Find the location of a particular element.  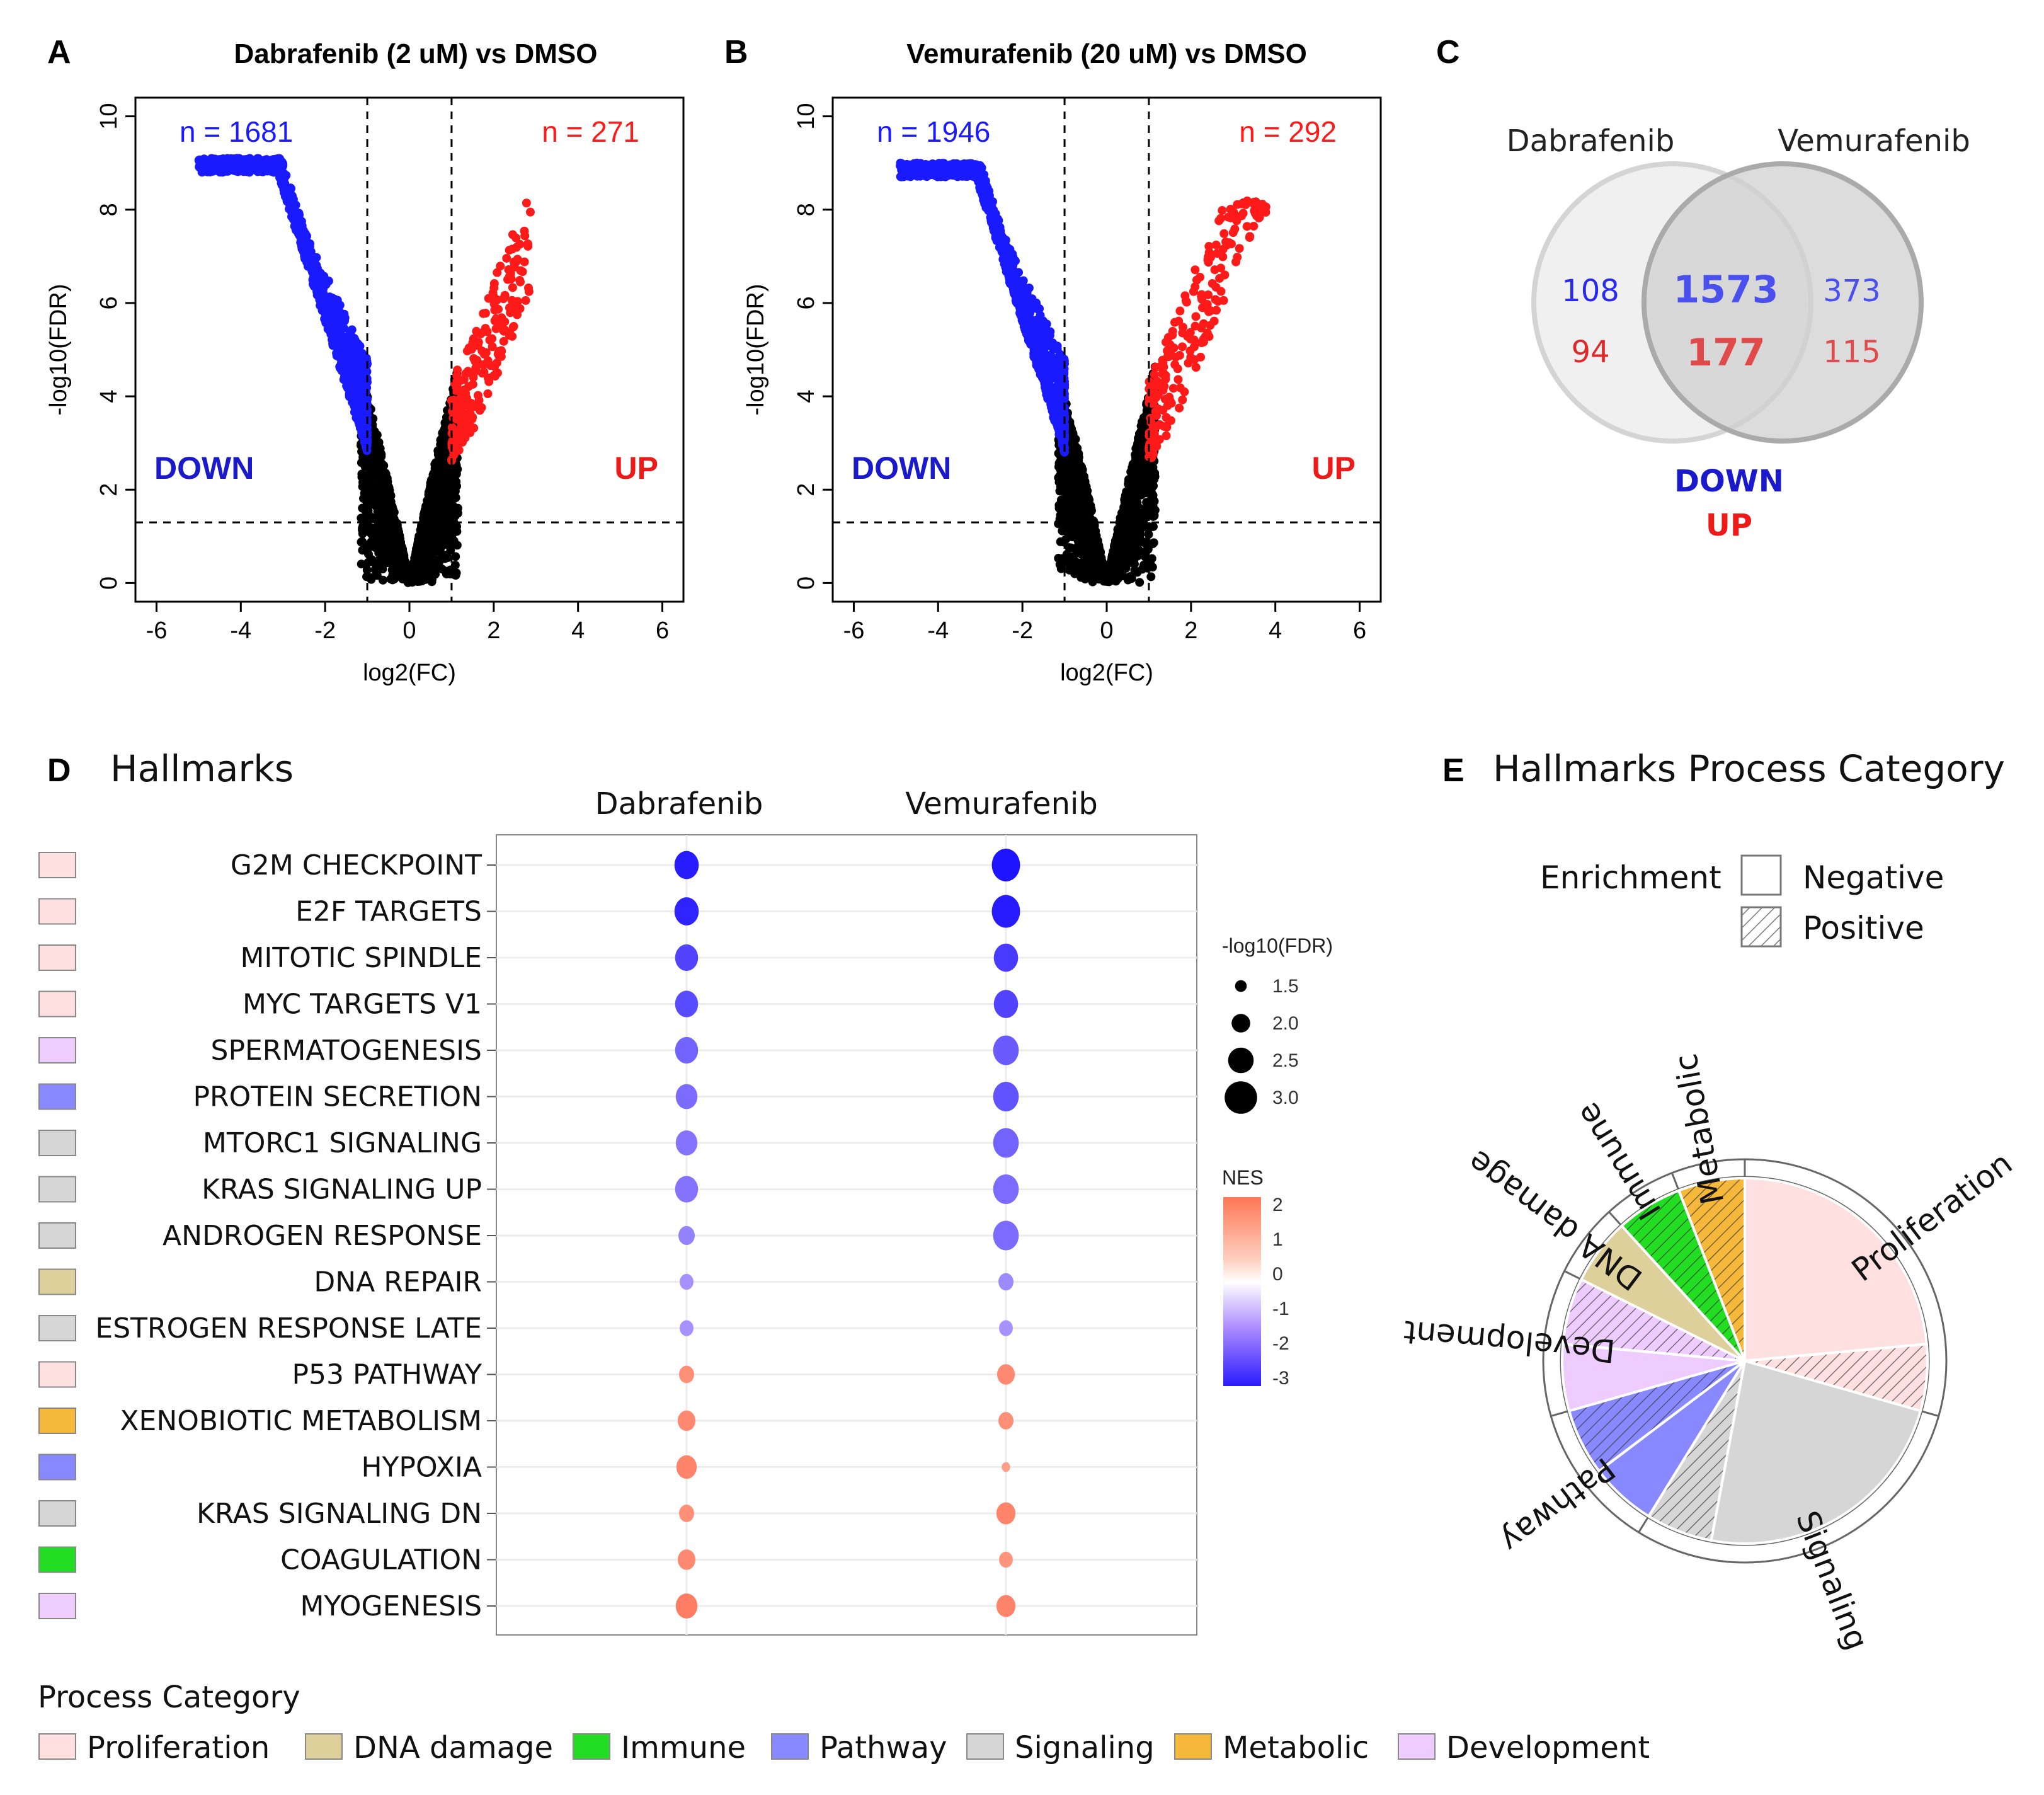

y-tick-label: 8 is located at coordinates (109, 210).